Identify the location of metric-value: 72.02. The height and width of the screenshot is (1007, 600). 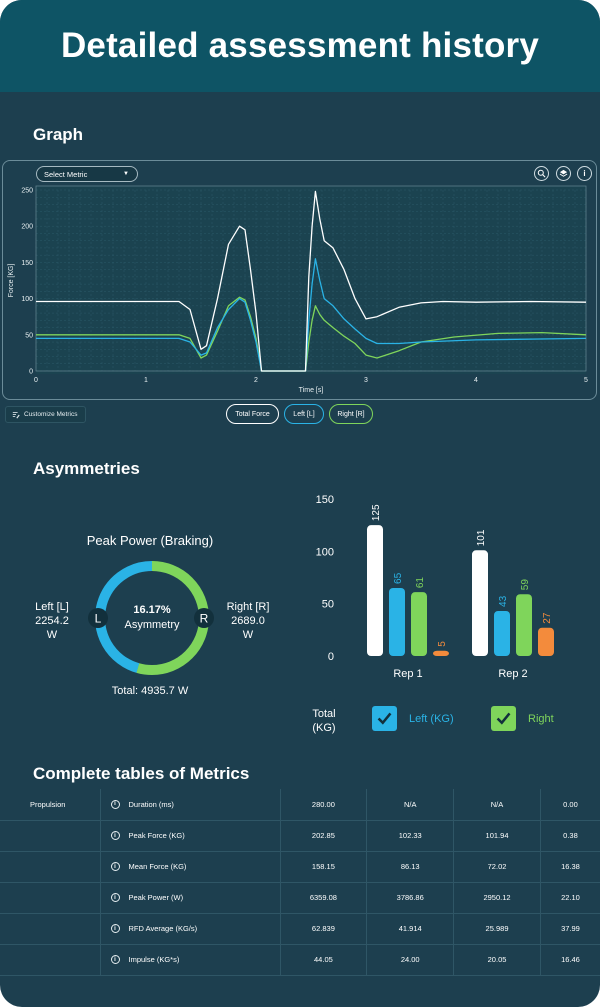
(497, 867).